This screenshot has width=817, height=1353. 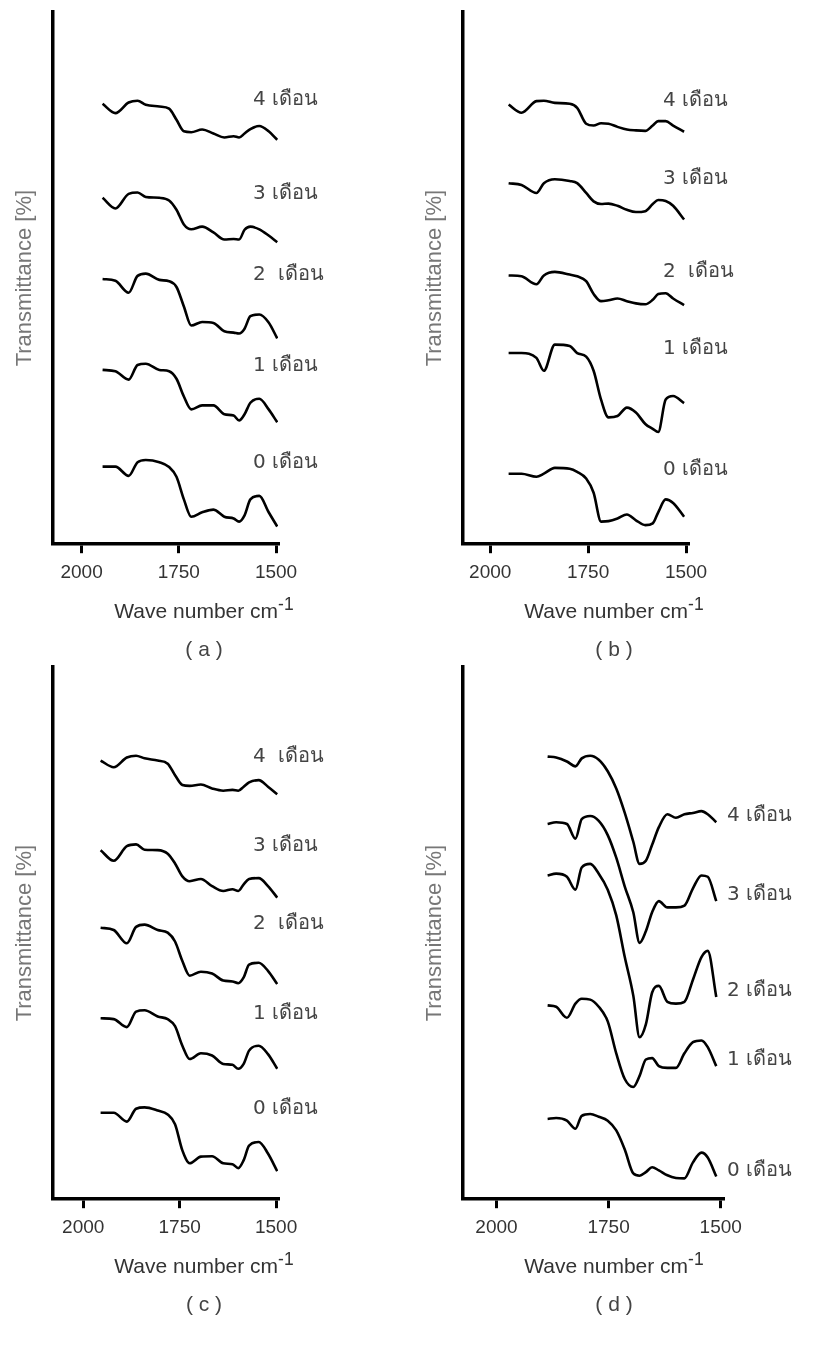 What do you see at coordinates (614, 649) in the screenshot?
I see `text: ( b )` at bounding box center [614, 649].